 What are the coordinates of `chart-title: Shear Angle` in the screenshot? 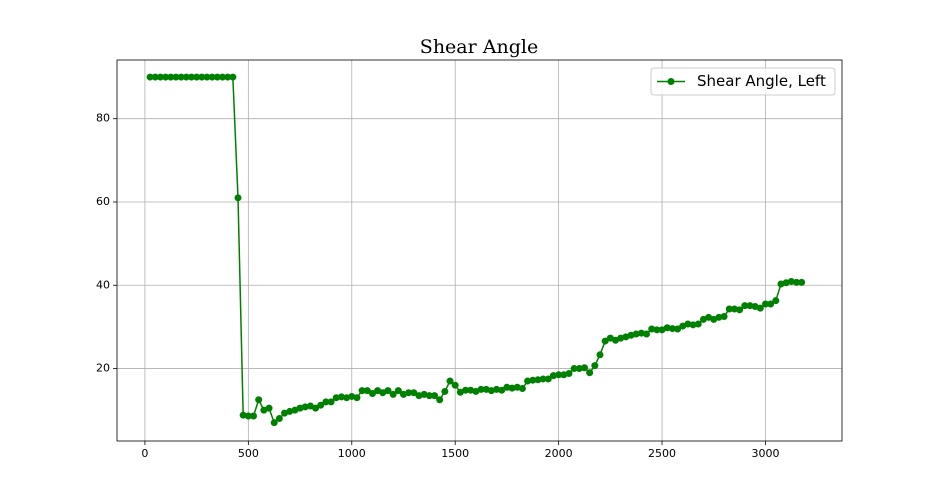 It's located at (479, 47).